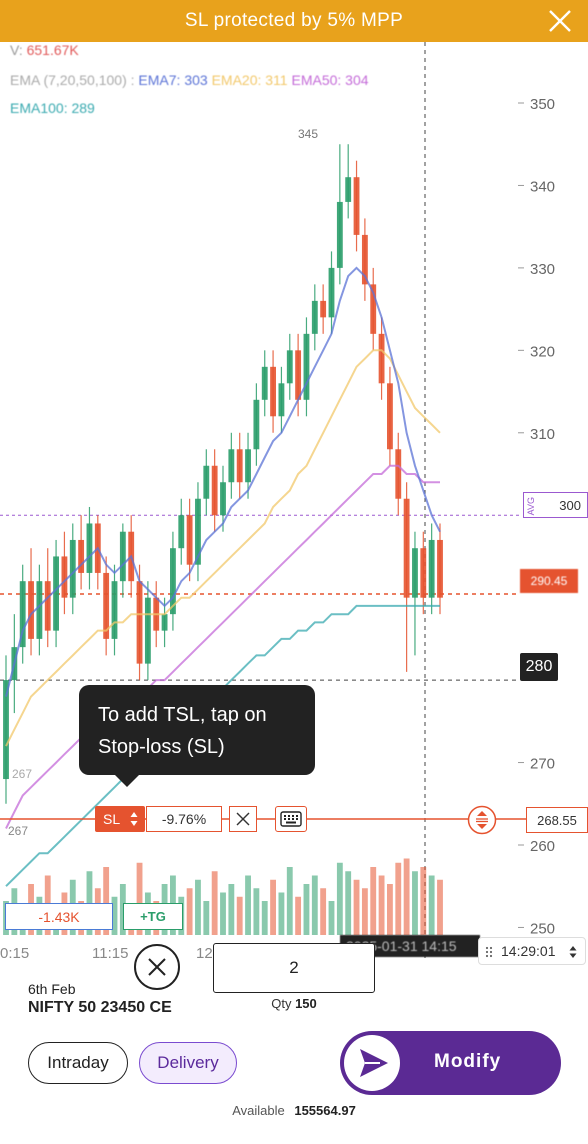 This screenshot has height=1144, width=588. Describe the element at coordinates (325, 1110) in the screenshot. I see `available-value: 155564.97` at that location.